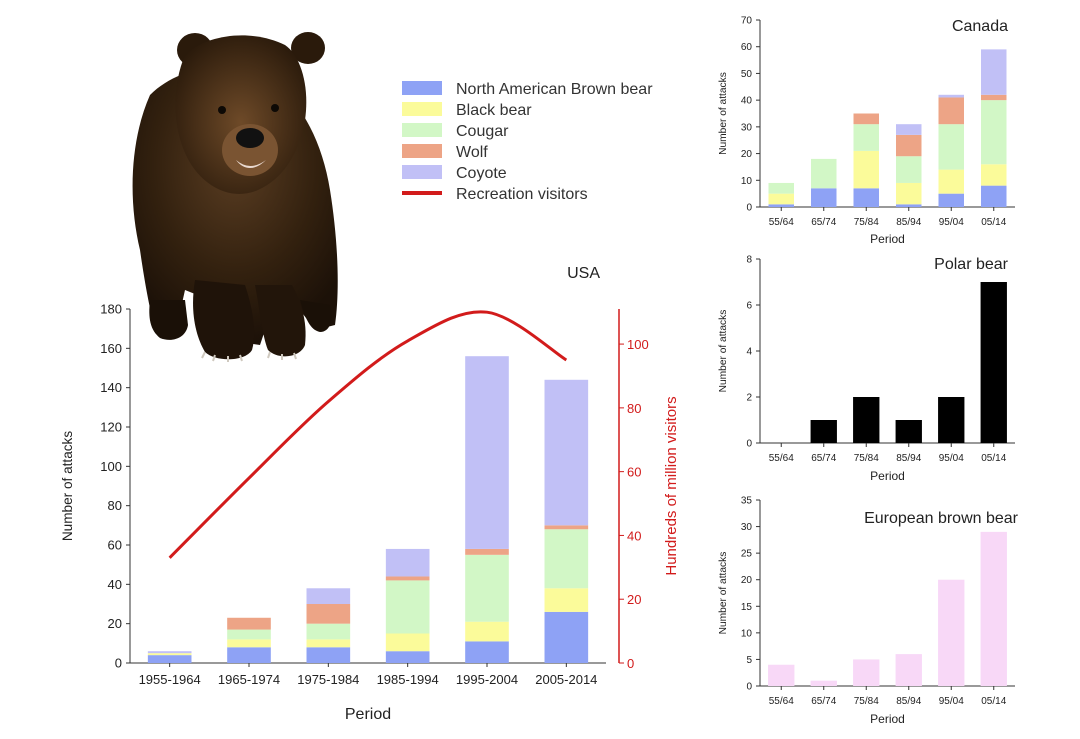  I want to click on x-tick-label: 2005-2014, so click(566, 679).